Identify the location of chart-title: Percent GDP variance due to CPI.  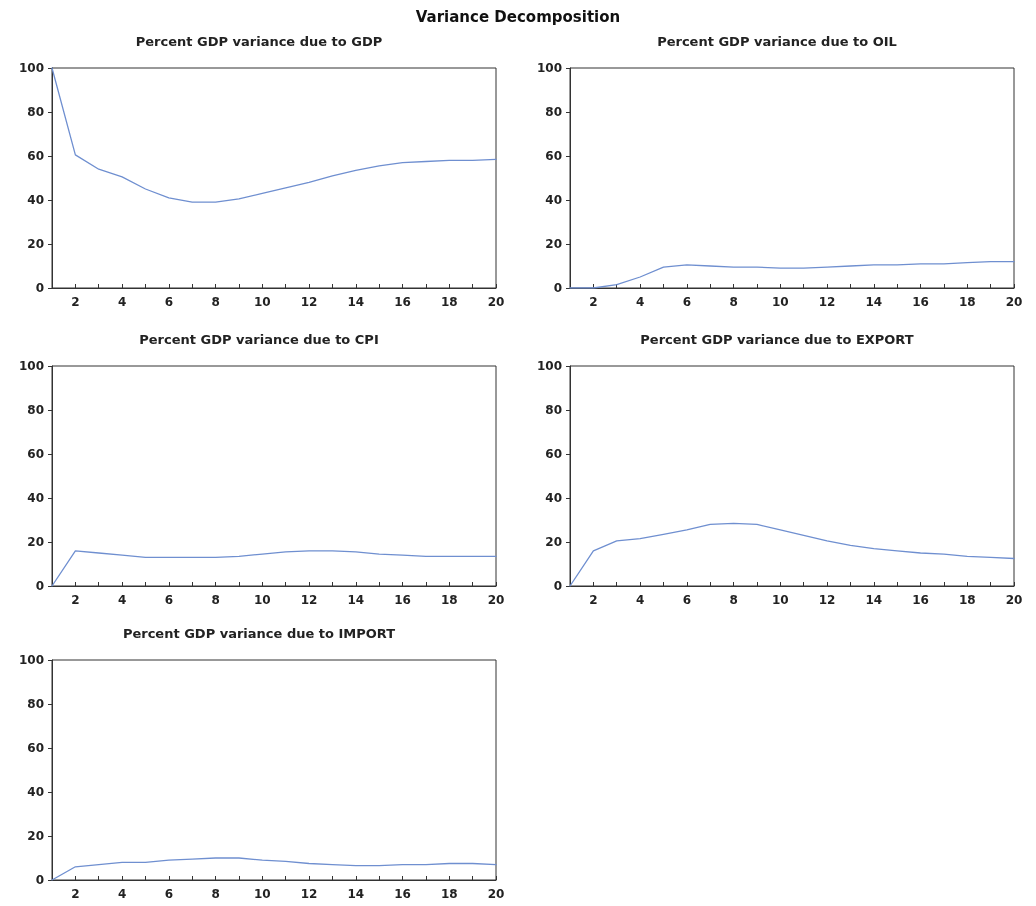
(259, 339).